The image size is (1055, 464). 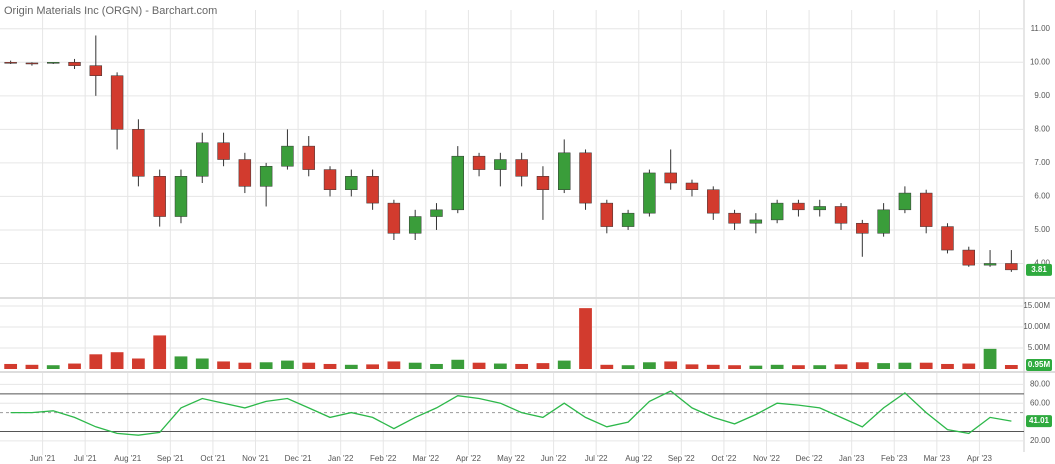 I want to click on last-volume-badge, so click(x=1039, y=365).